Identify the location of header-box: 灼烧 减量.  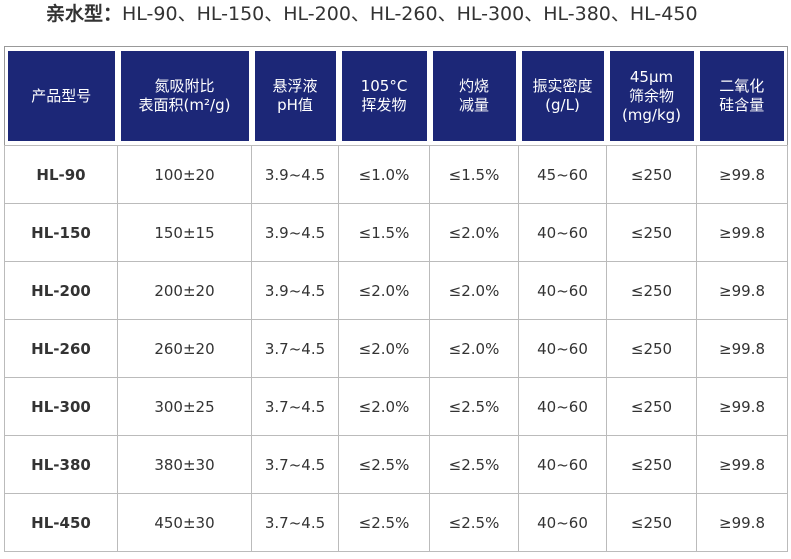
(474, 96).